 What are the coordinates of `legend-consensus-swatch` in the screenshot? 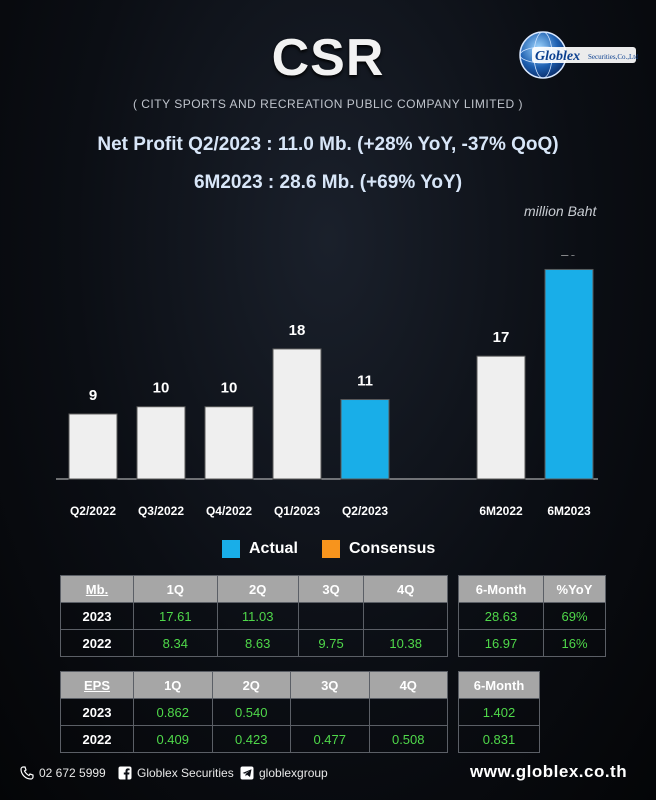 It's located at (331, 549).